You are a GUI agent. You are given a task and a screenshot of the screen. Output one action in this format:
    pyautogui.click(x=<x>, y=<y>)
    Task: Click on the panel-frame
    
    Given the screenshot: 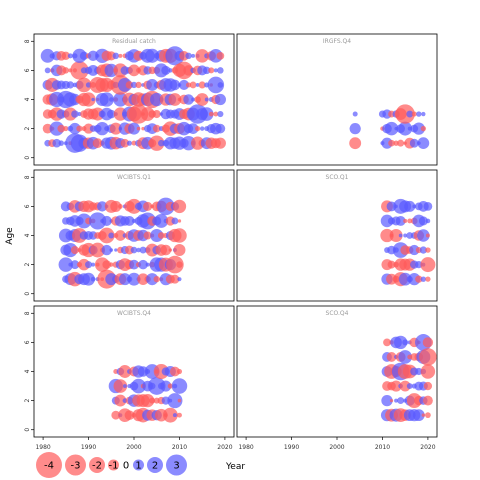 What is the action you would take?
    pyautogui.click(x=337, y=235)
    